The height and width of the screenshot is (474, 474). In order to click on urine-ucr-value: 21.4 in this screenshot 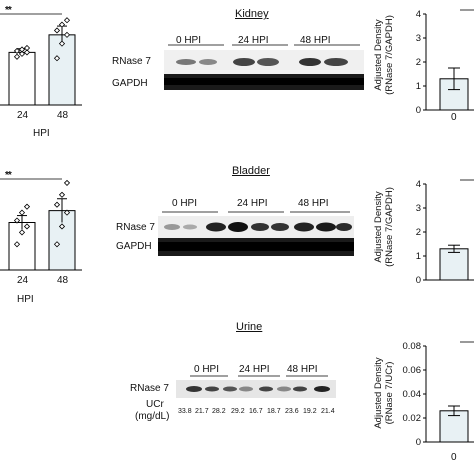, I will do `click(328, 411)`.